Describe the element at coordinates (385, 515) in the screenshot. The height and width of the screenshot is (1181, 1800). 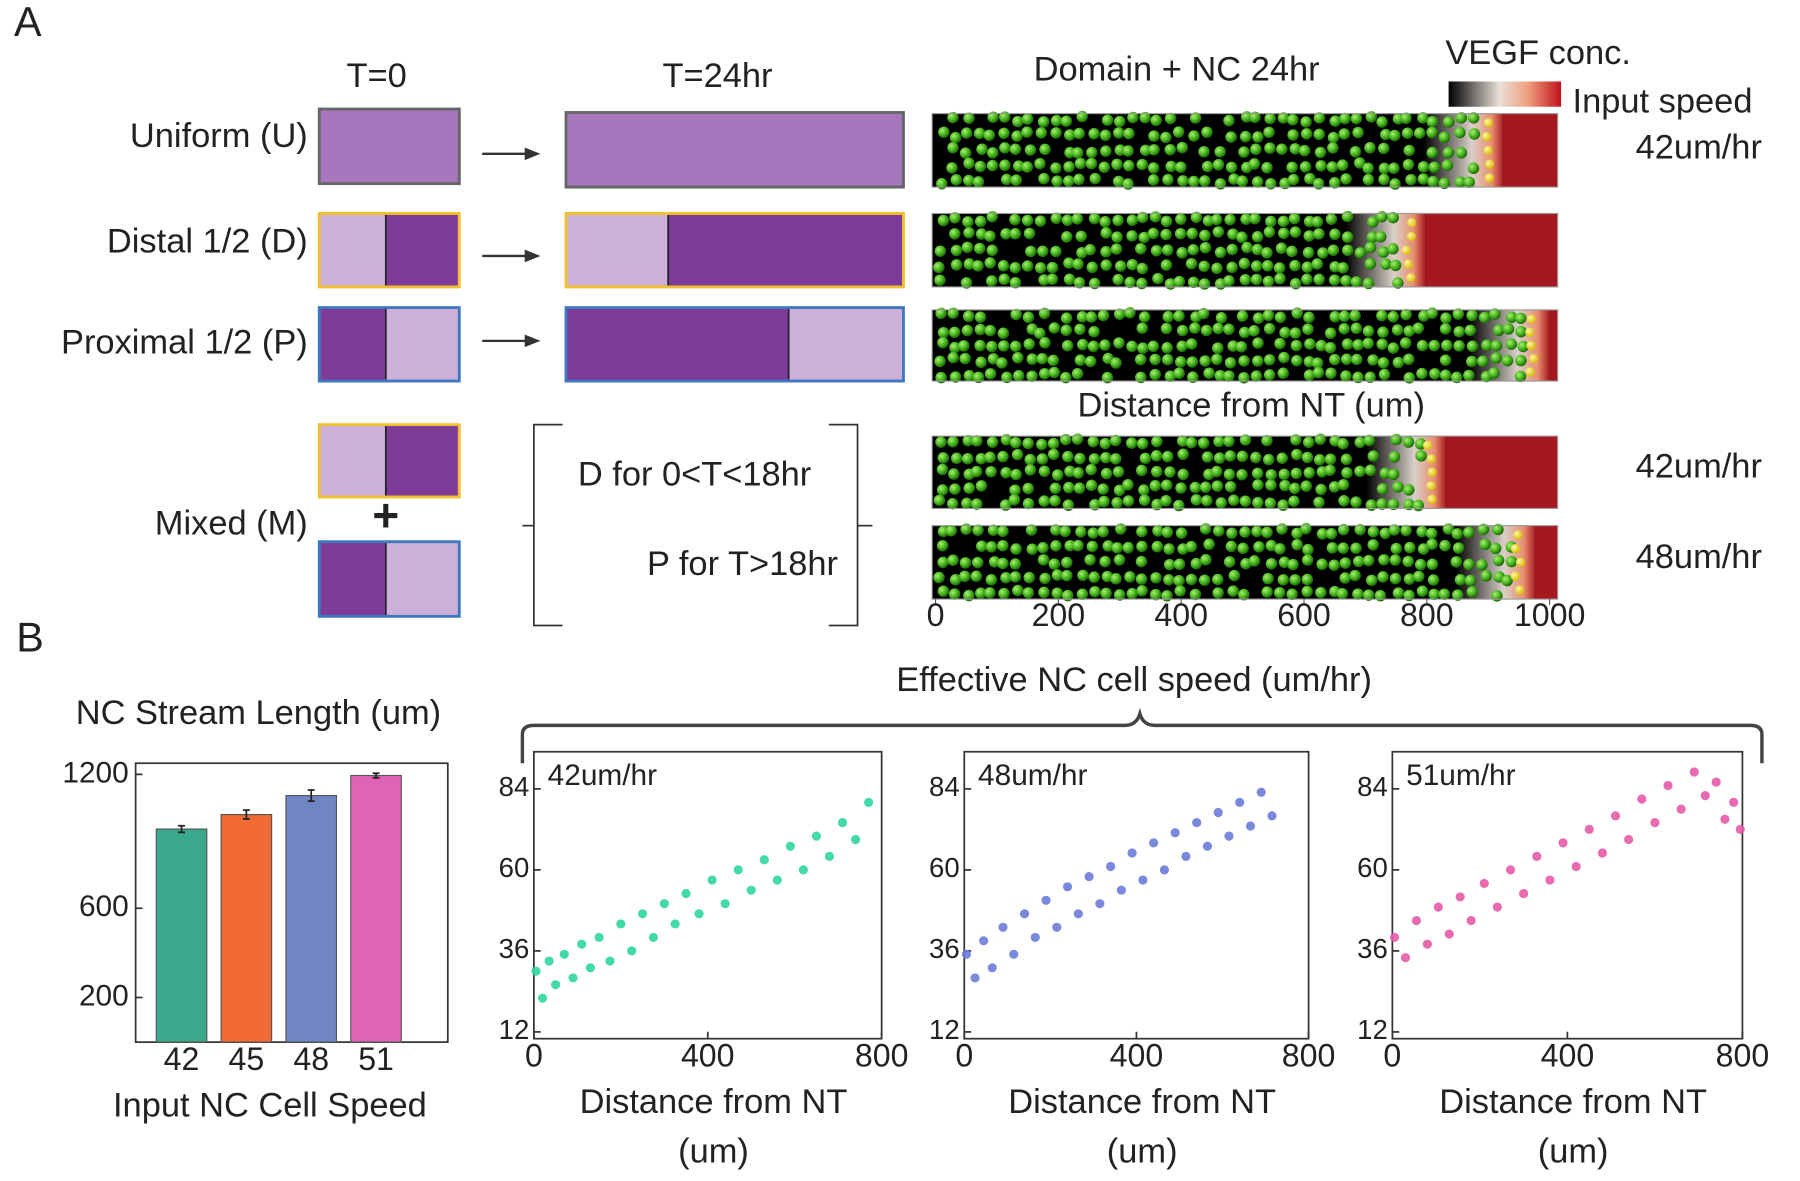
I see `plus: +` at that location.